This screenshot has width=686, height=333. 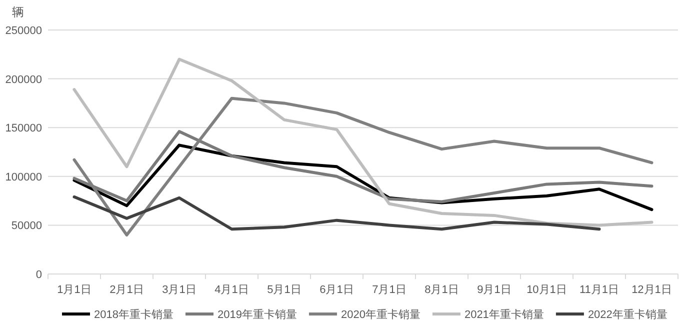 I want to click on x-tick-label: 11月1日, so click(x=599, y=290).